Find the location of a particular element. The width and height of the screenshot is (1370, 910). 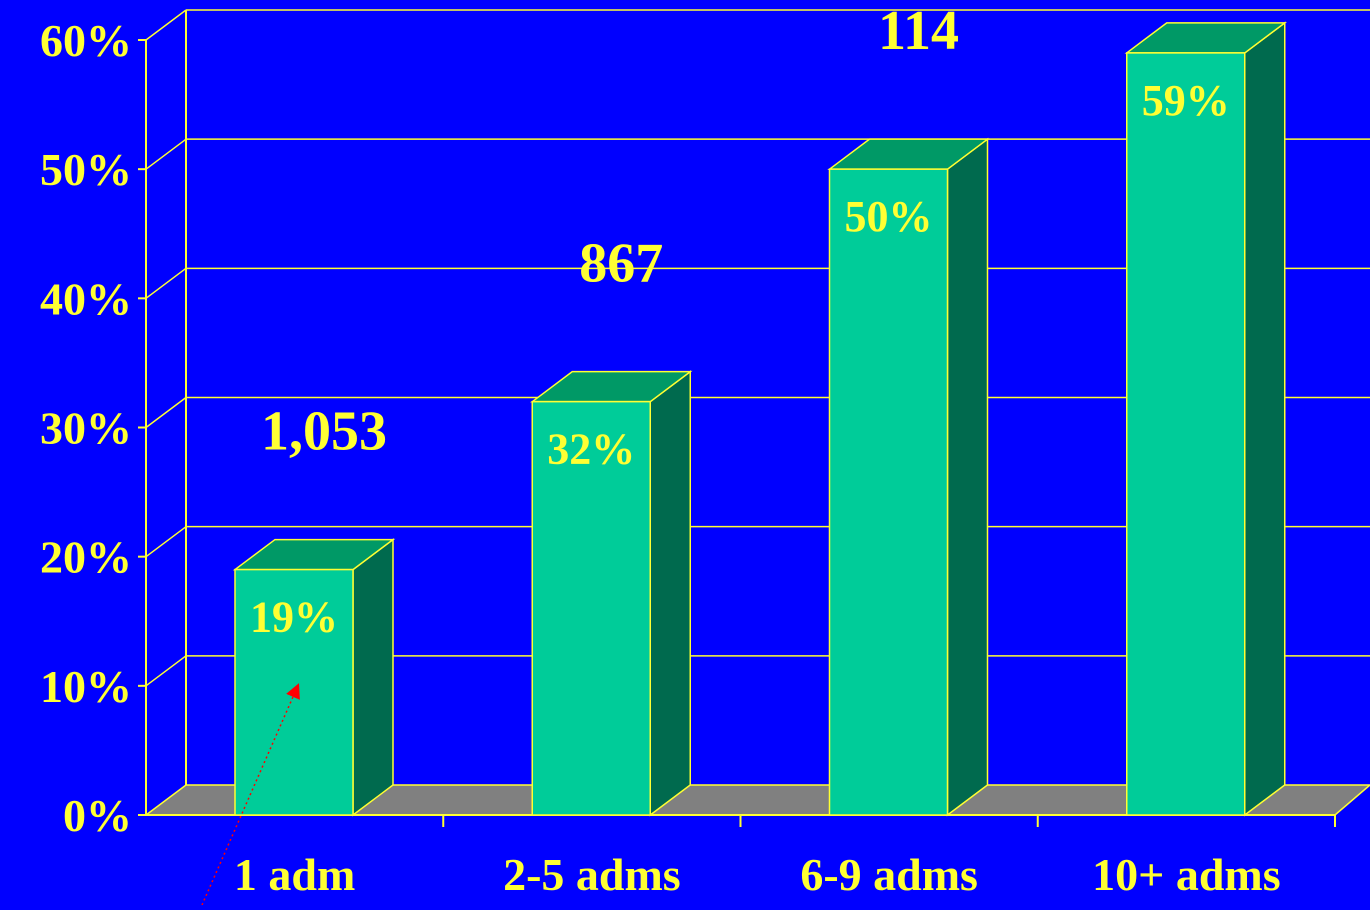

y-tick-label: 50% is located at coordinates (86, 169).